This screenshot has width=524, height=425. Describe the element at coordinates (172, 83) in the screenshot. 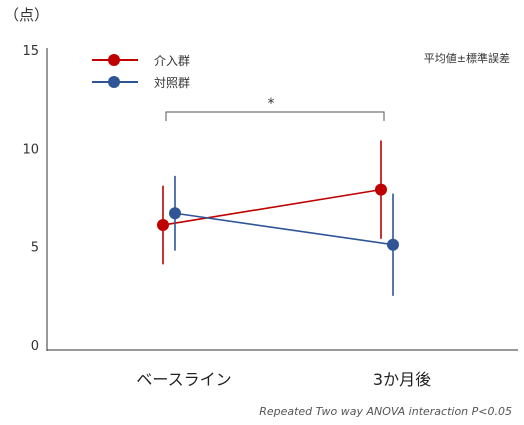

I see `legend-label-control: 対照群` at that location.